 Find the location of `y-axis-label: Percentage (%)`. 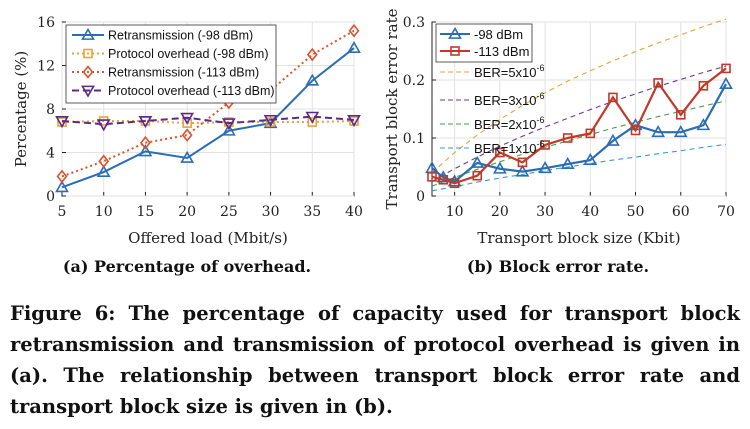

y-axis-label: Percentage (%) is located at coordinates (21, 109).